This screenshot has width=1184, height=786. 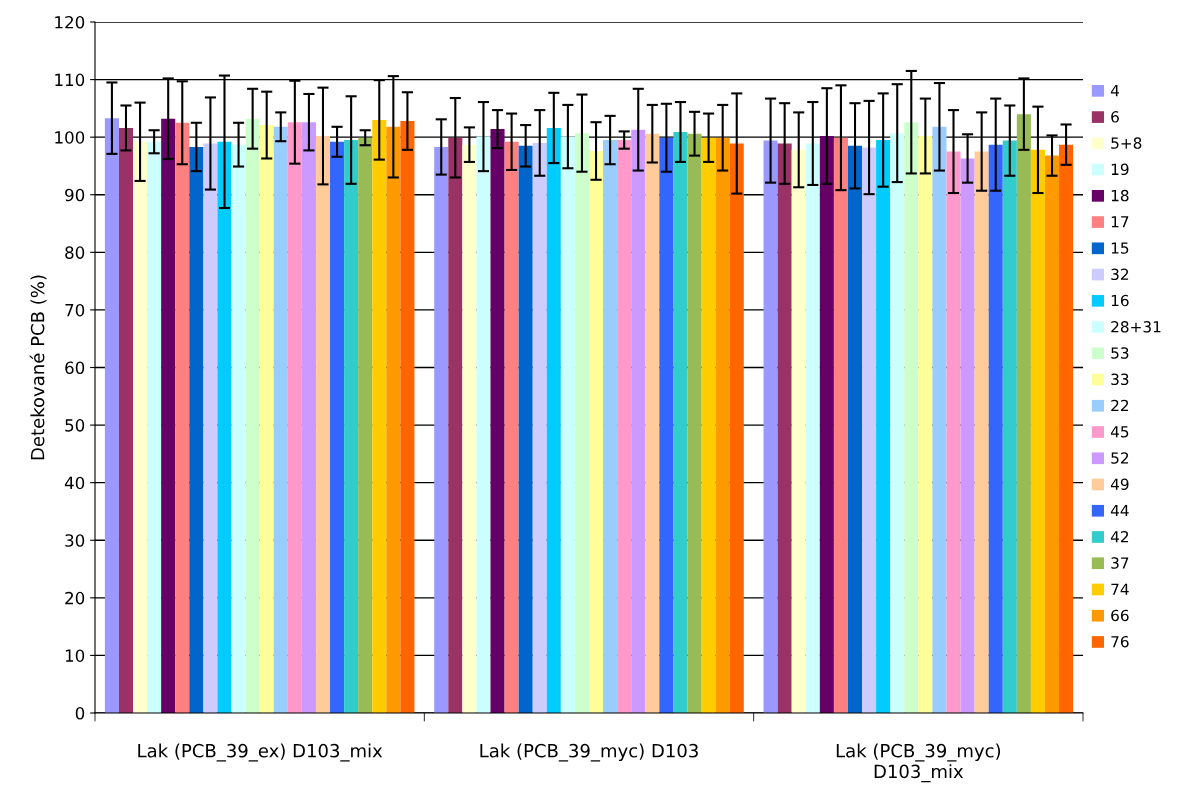 I want to click on x-tick-label: Lak (PCB_39_ex) D103_mix, so click(x=260, y=752).